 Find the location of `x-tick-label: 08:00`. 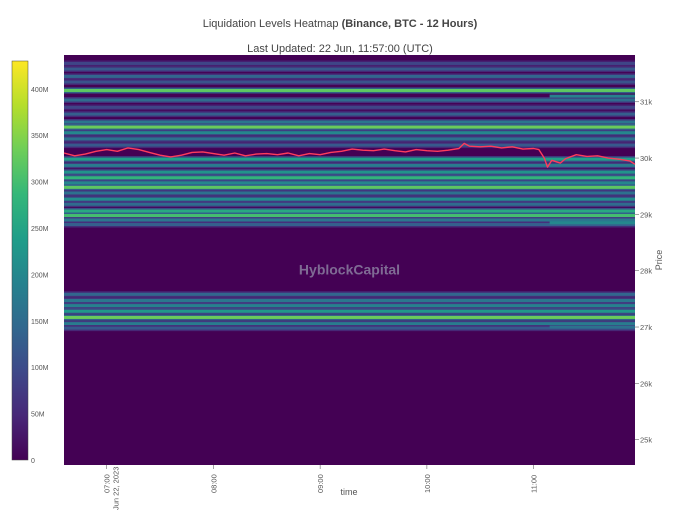

x-tick-label: 08:00 is located at coordinates (213, 483).